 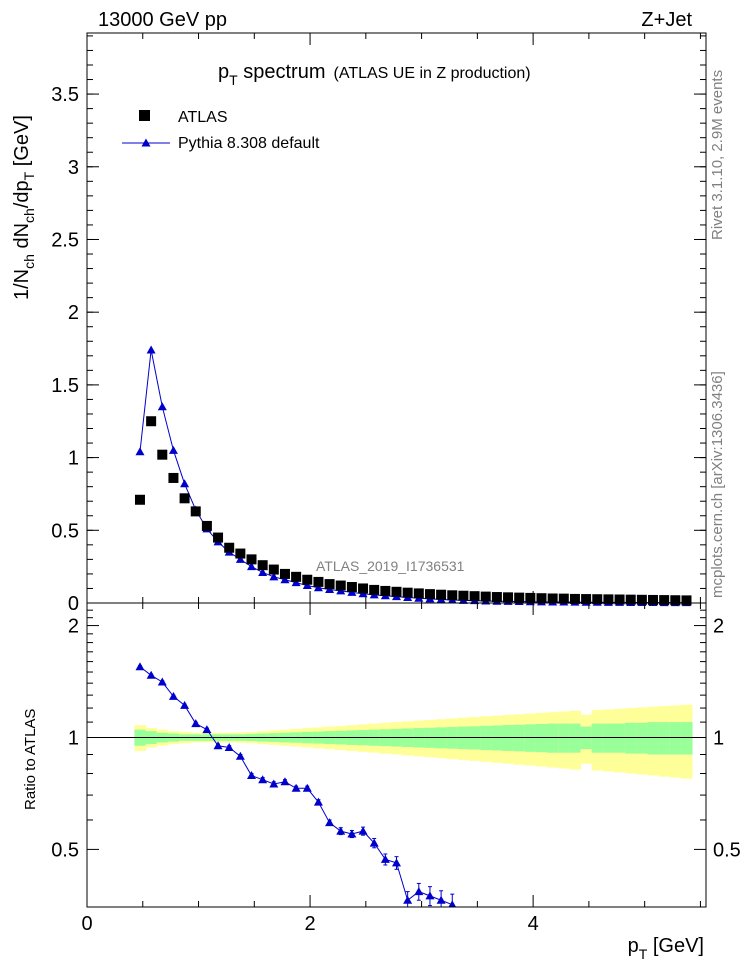 What do you see at coordinates (666, 948) in the screenshot?
I see `x-axis-label: pT [GeV]` at bounding box center [666, 948].